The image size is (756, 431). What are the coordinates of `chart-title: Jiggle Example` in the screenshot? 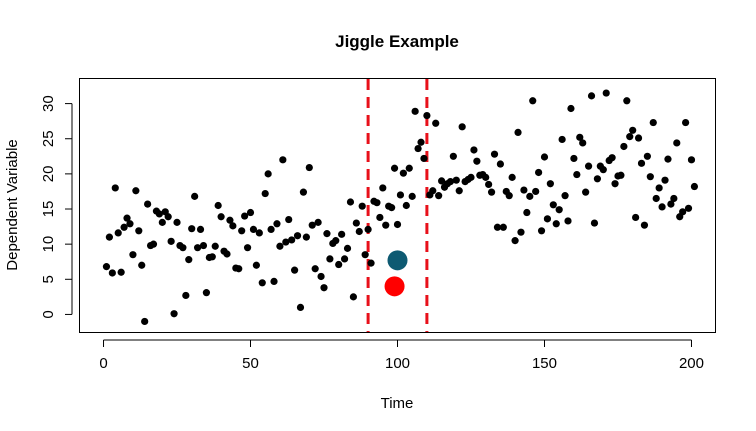 It's located at (397, 41).